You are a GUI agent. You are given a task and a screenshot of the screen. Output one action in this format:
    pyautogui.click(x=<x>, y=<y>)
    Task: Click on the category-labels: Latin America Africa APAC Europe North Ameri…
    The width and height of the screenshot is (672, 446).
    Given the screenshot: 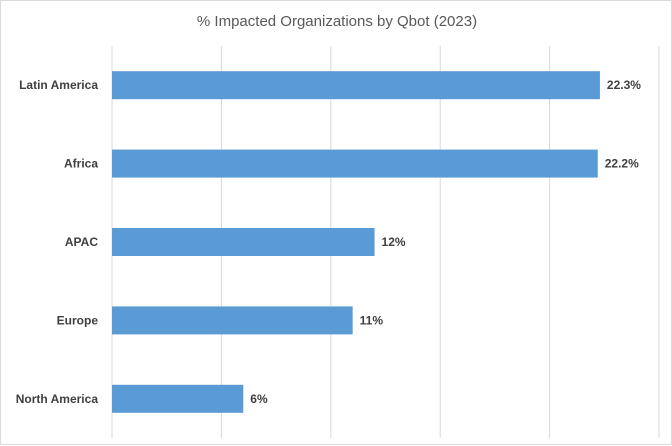 What is the action you would take?
    pyautogui.click(x=57, y=242)
    